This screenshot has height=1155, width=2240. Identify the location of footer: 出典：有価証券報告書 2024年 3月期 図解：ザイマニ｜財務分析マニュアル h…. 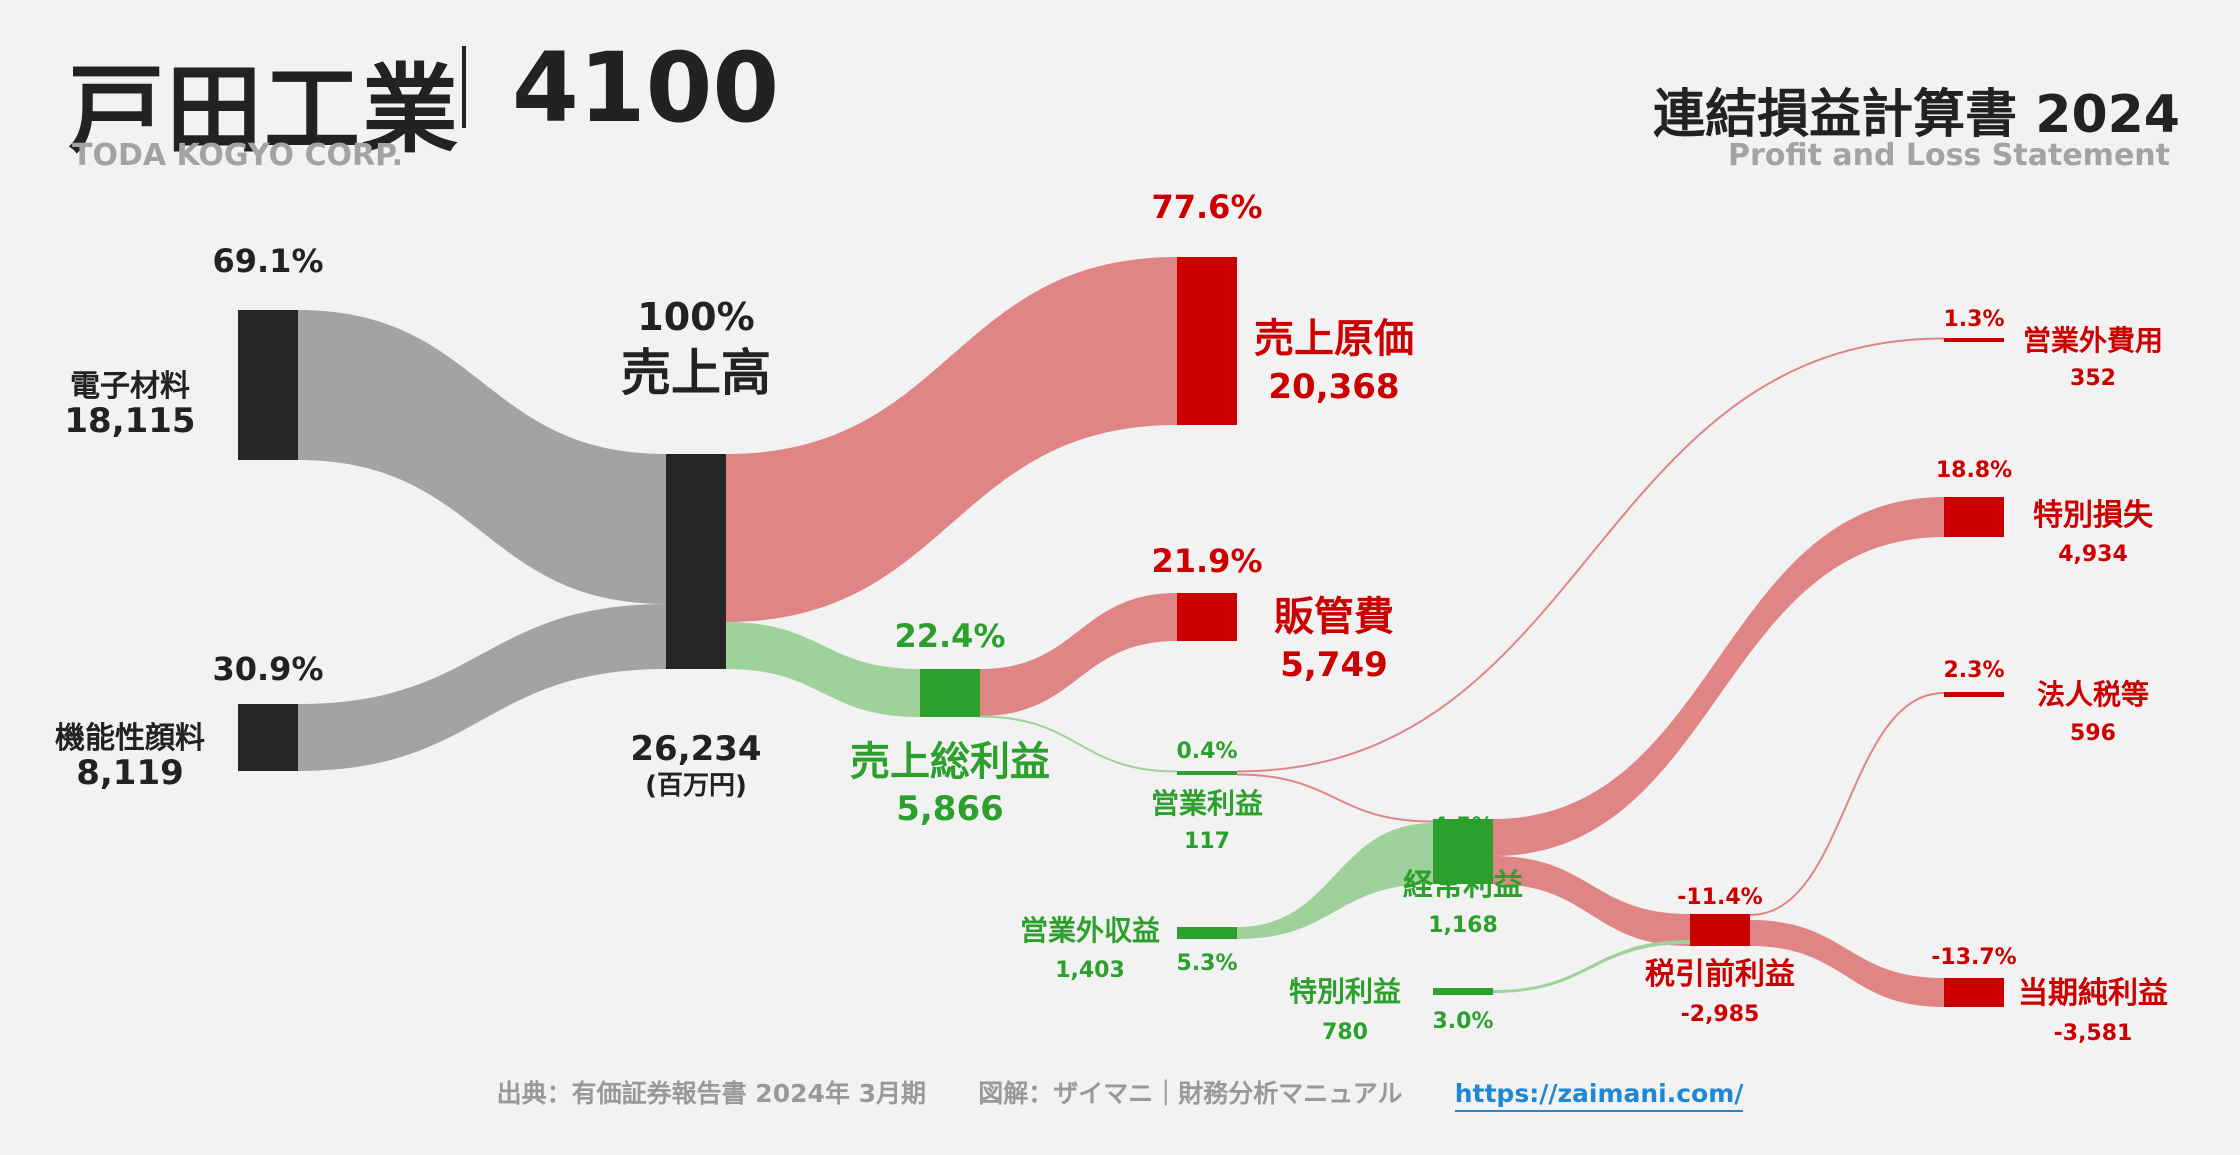
(1120, 1093).